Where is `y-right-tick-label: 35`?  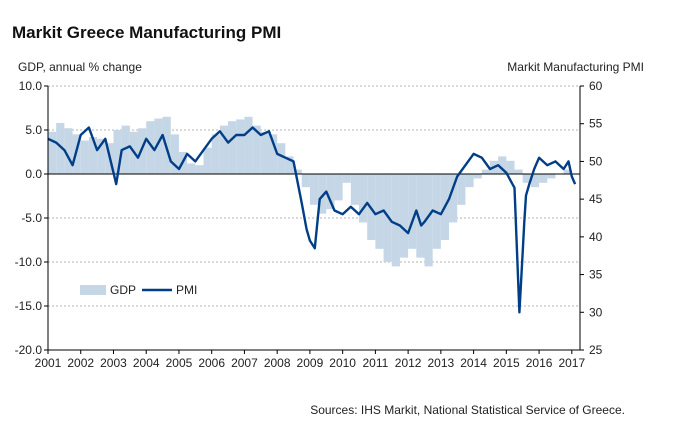 y-right-tick-label: 35 is located at coordinates (596, 275).